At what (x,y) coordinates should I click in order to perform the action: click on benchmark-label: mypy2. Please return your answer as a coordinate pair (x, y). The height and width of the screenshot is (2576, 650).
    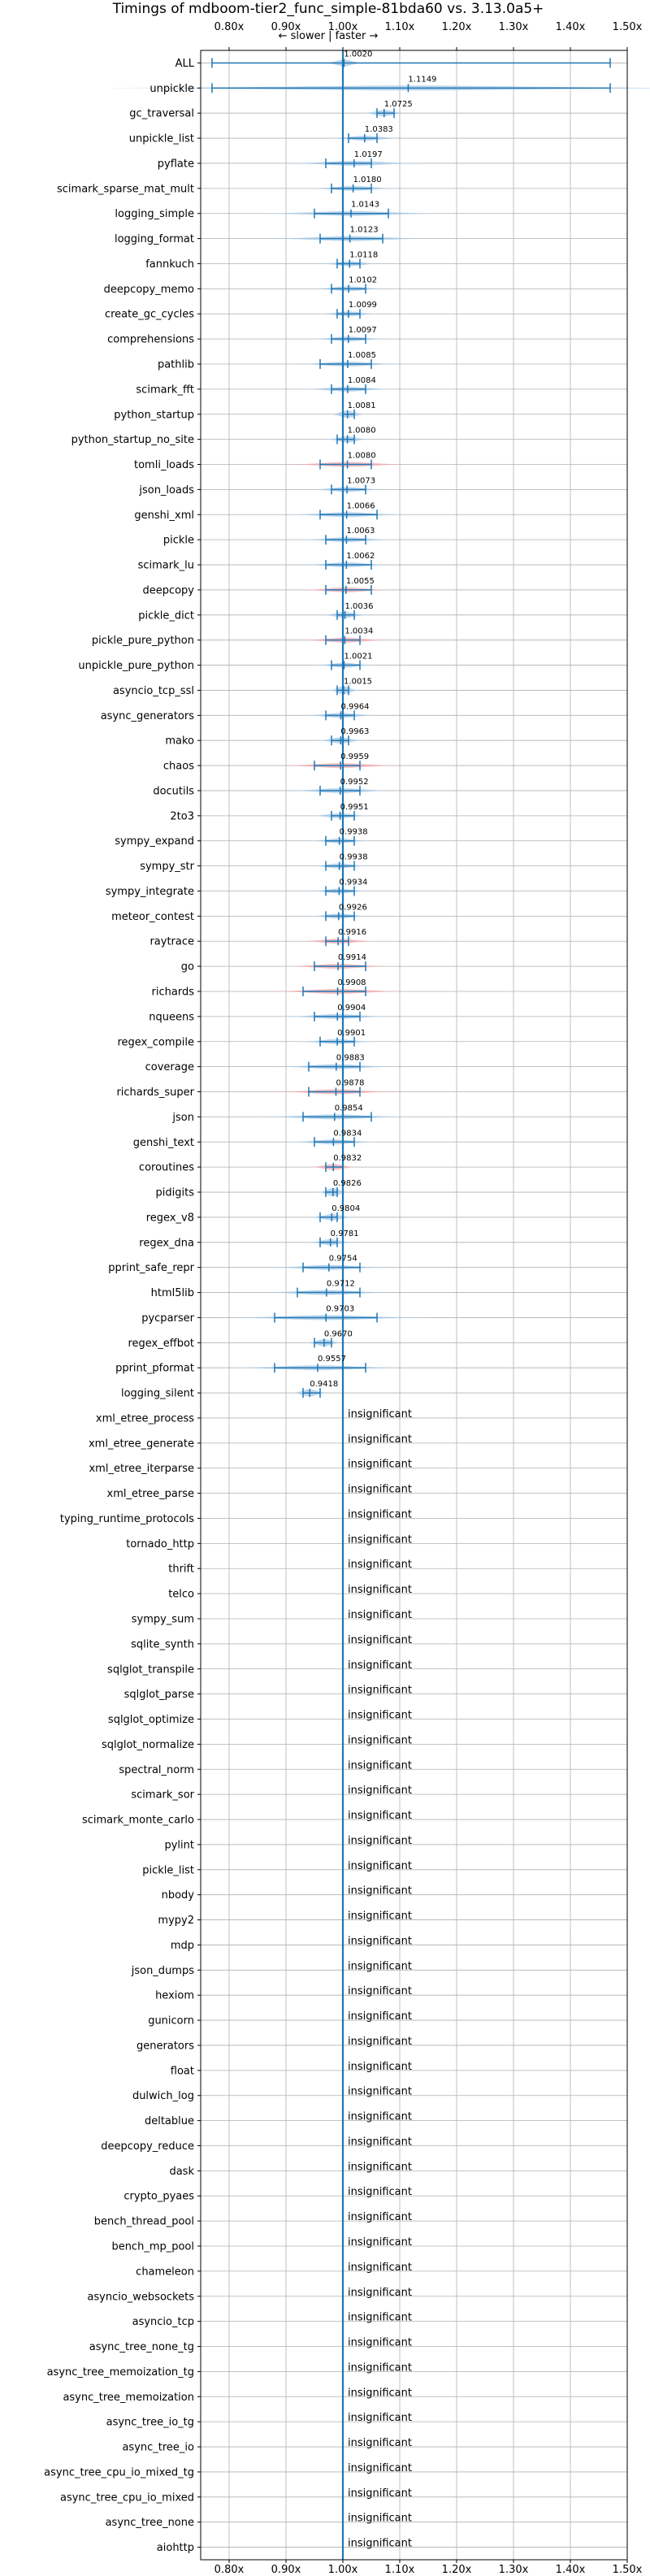
    Looking at the image, I should click on (176, 1921).